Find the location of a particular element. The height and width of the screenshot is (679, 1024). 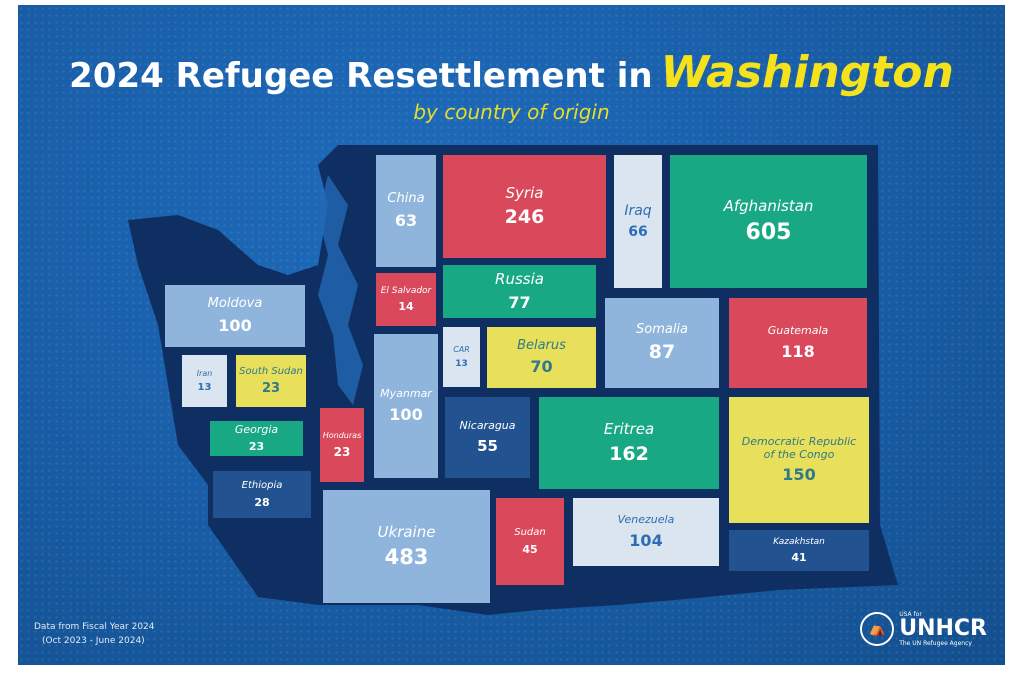

value-label: 246 is located at coordinates (524, 217).